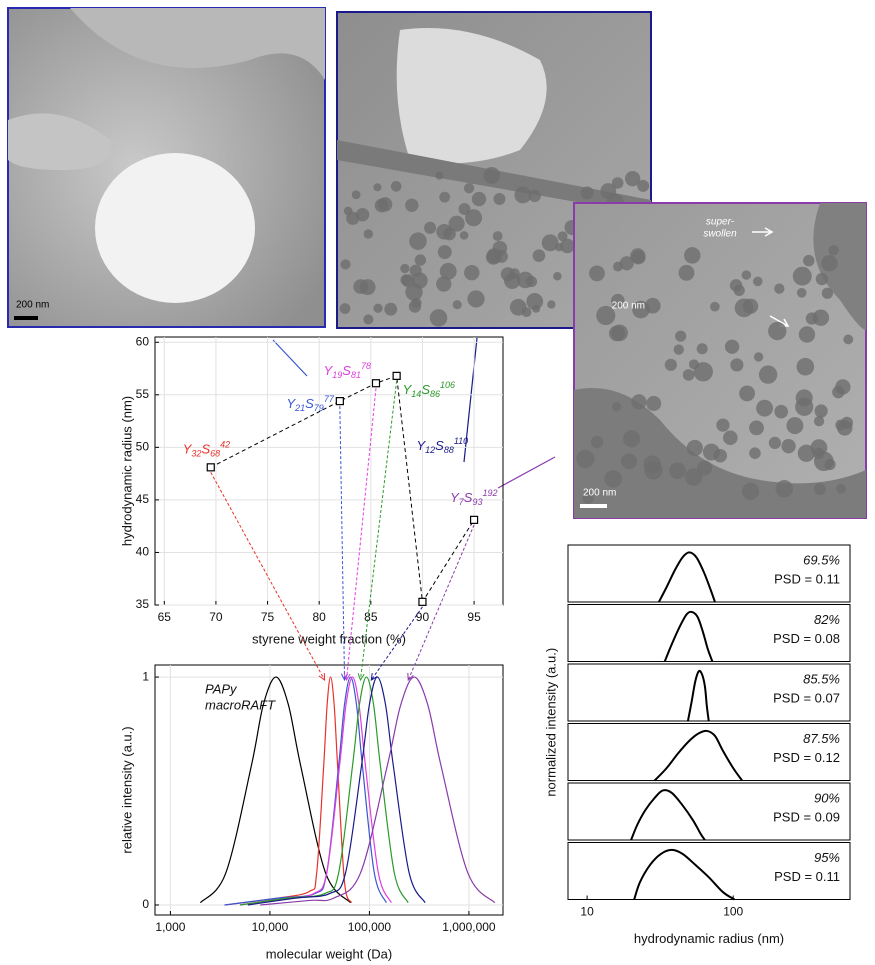 This screenshot has width=875, height=965. Describe the element at coordinates (477, 502) in the screenshot. I see `point-label-part: 93` at that location.